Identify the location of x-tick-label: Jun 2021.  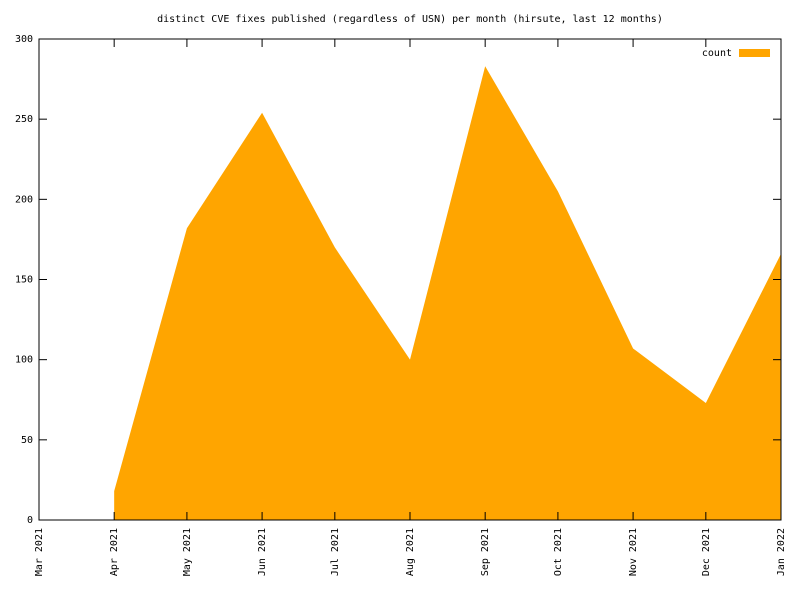
(262, 552).